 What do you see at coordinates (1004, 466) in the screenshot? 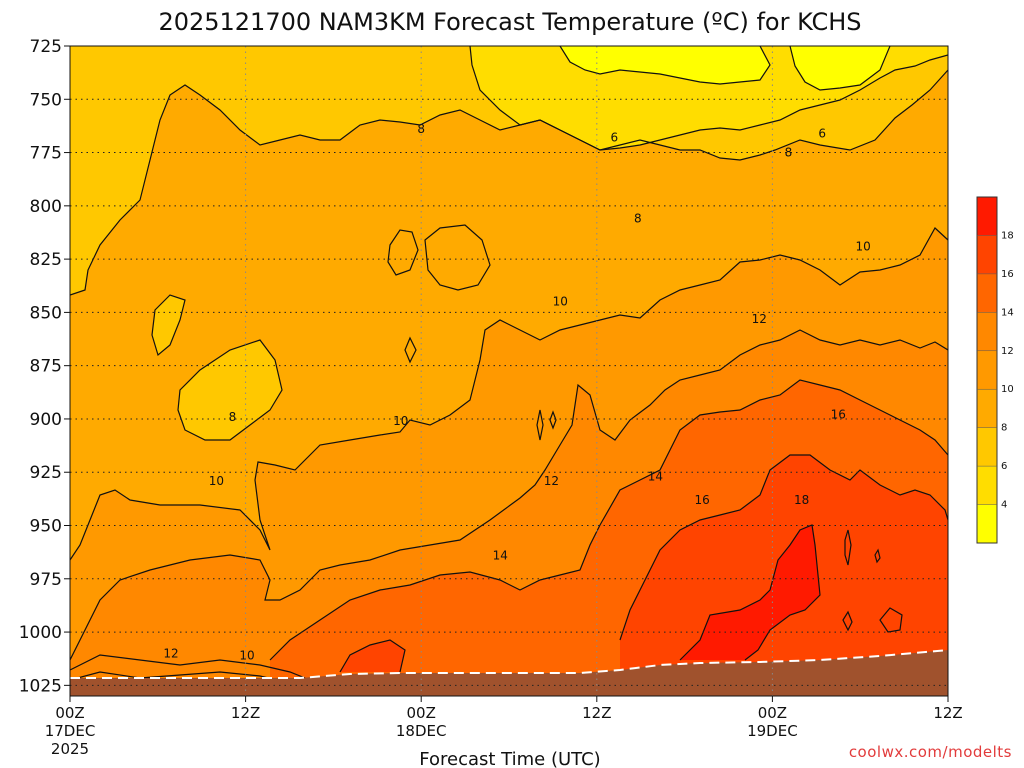
I see `colorbar-label-6: 6` at bounding box center [1004, 466].